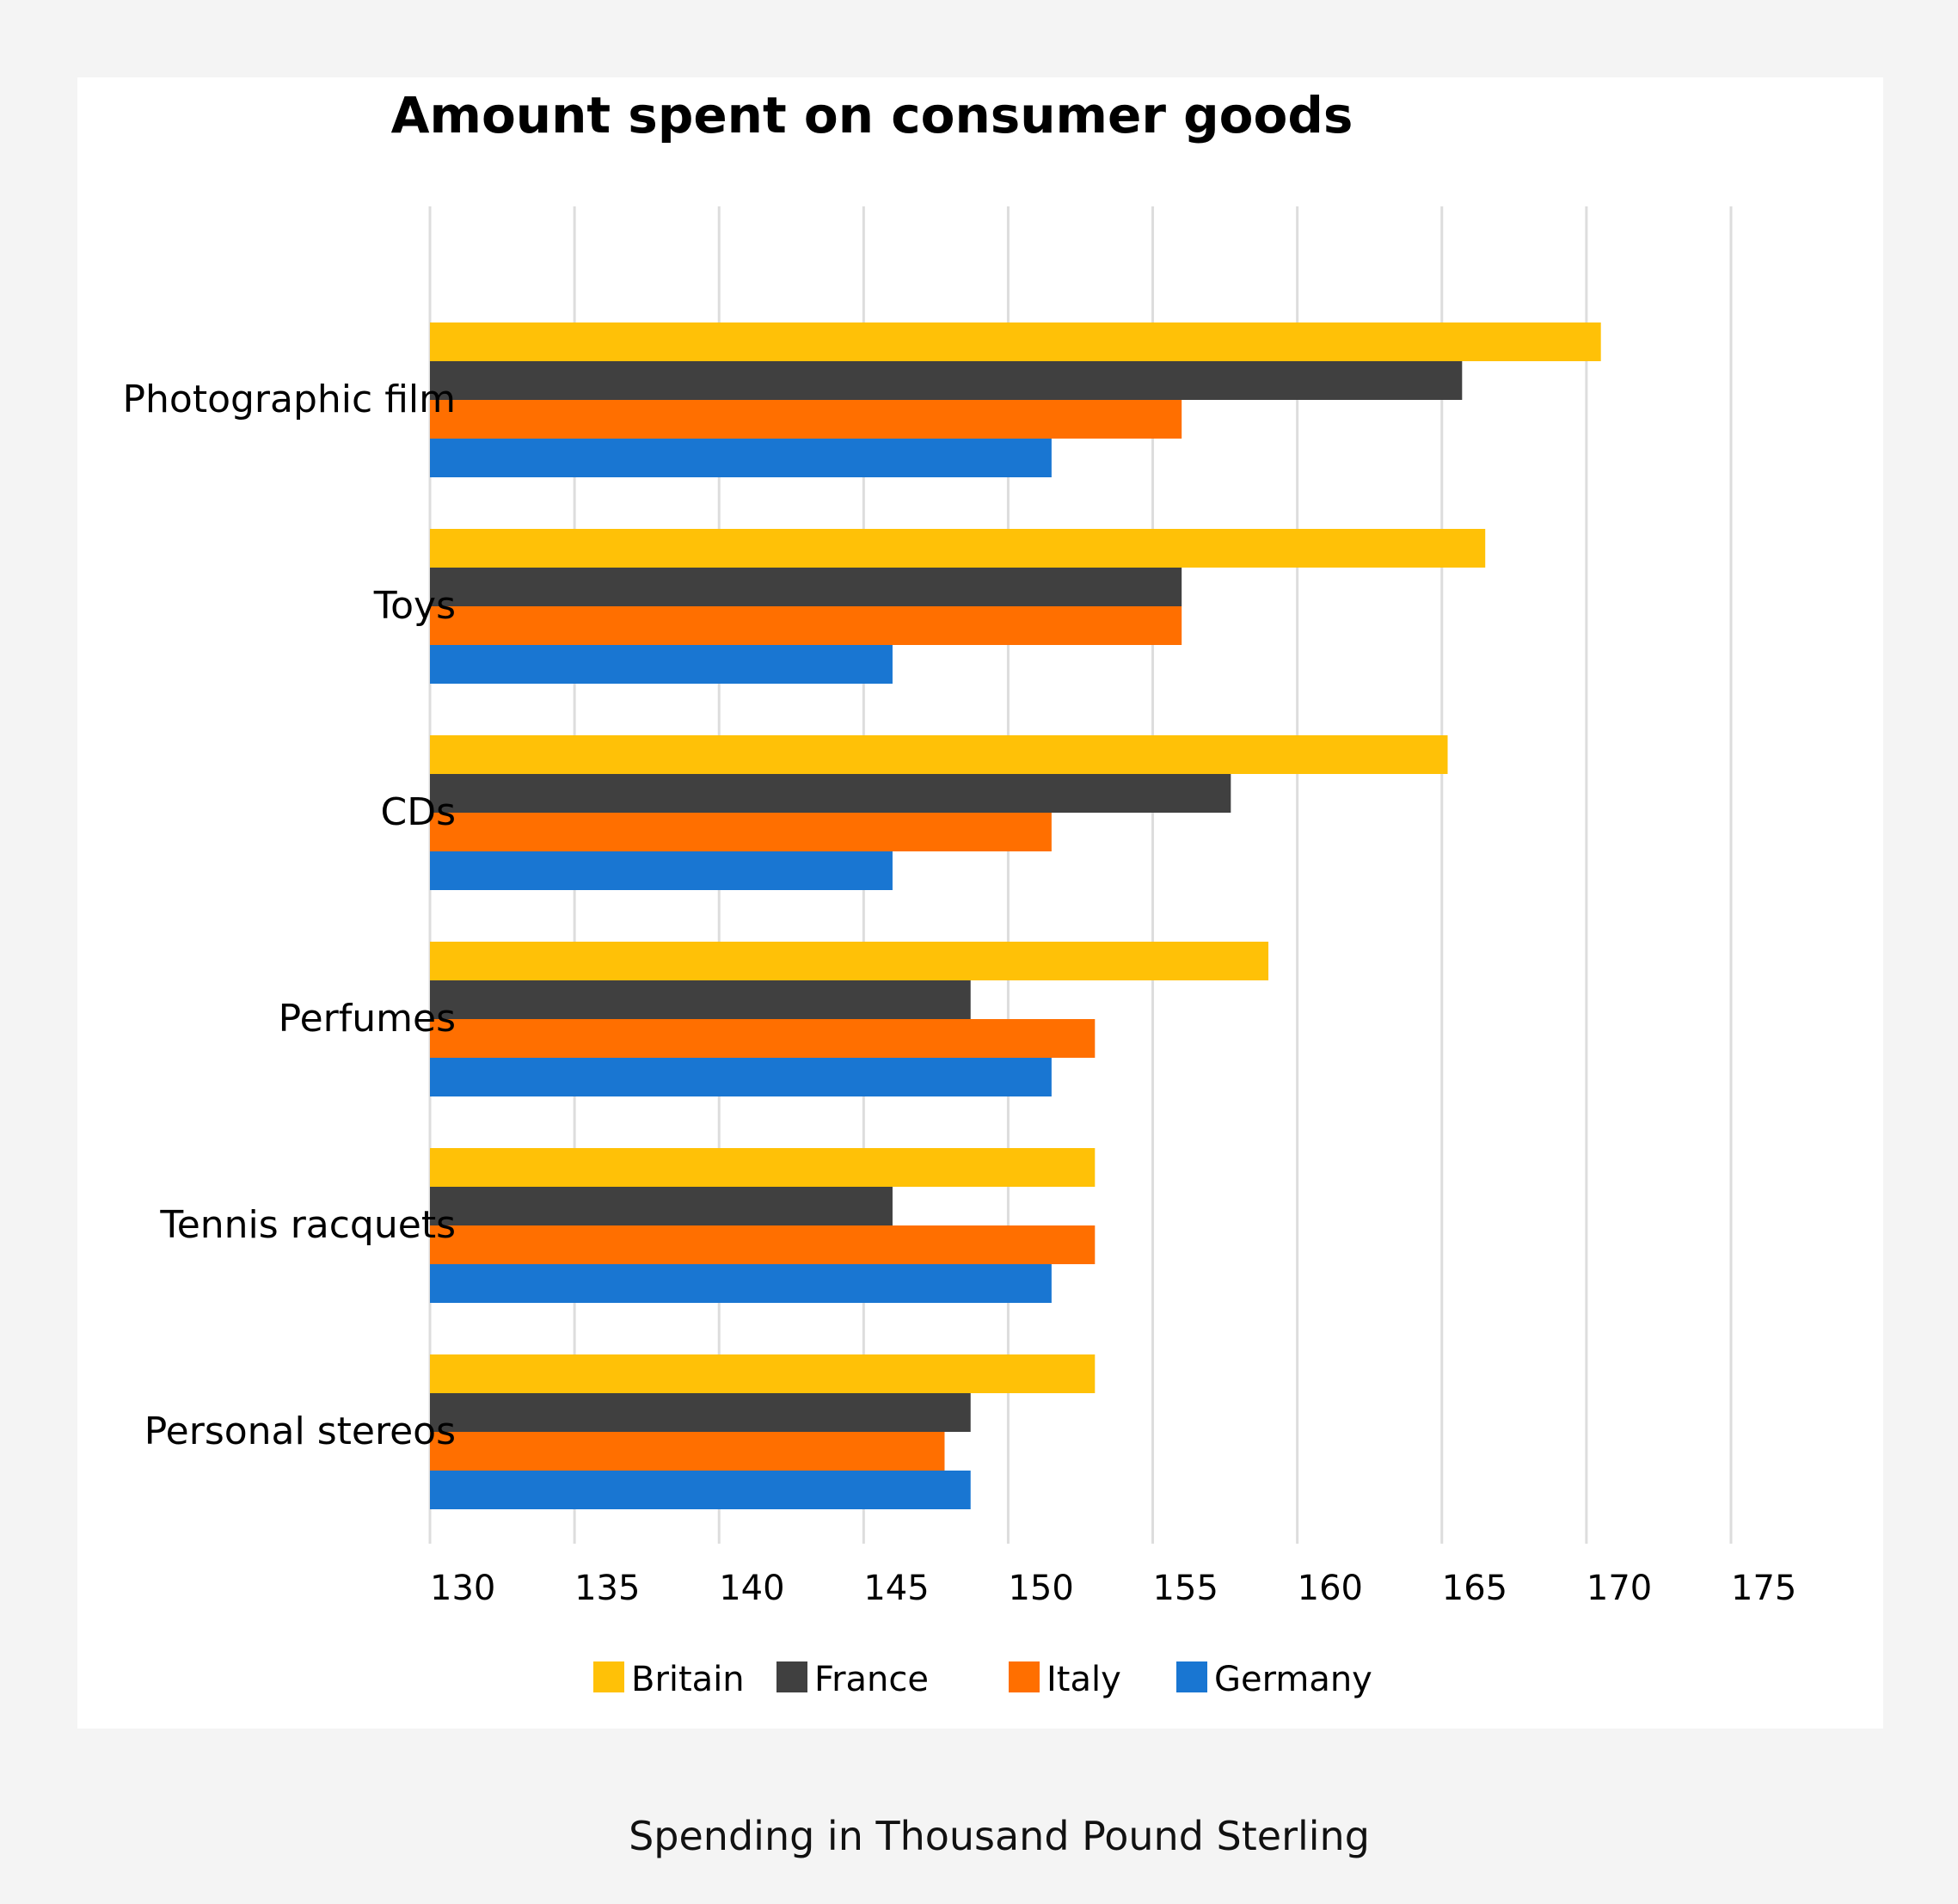 The height and width of the screenshot is (1904, 1958). Describe the element at coordinates (688, 1680) in the screenshot. I see `legend-label-britain: Britain` at that location.